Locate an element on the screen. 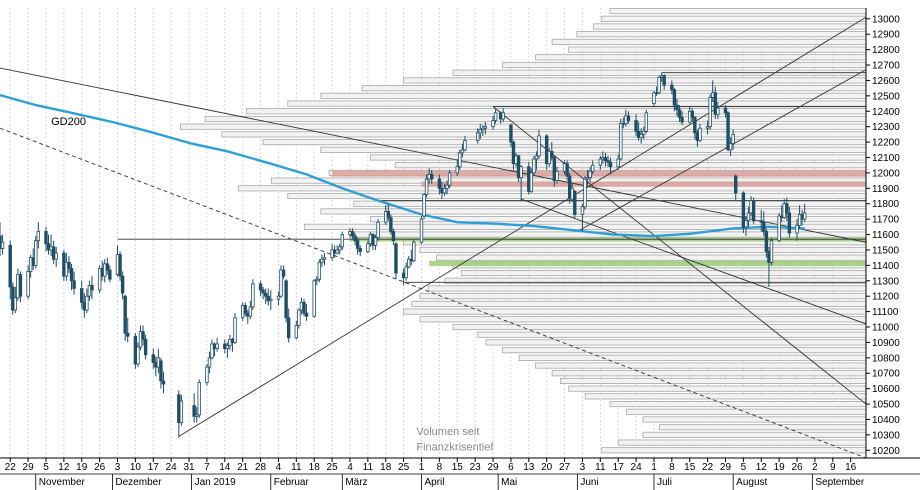 Image resolution: width=920 pixels, height=490 pixels. y-tick-label-12: 11400 is located at coordinates (886, 266).